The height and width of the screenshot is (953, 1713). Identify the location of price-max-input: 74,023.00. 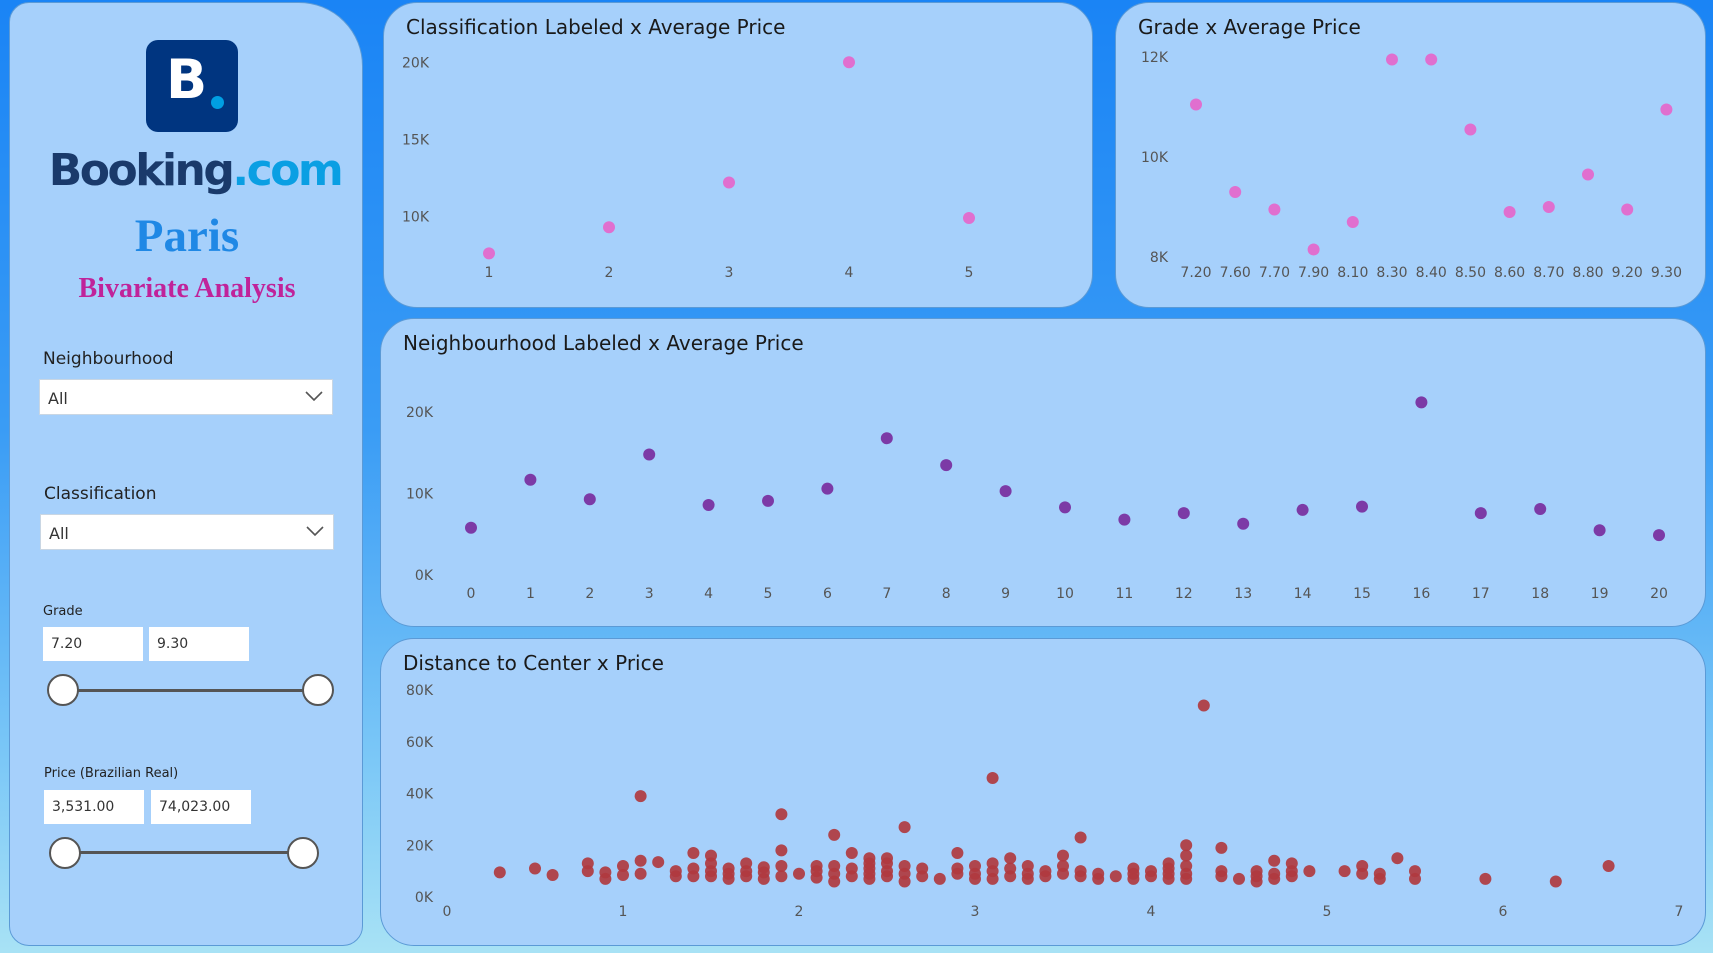
(201, 807).